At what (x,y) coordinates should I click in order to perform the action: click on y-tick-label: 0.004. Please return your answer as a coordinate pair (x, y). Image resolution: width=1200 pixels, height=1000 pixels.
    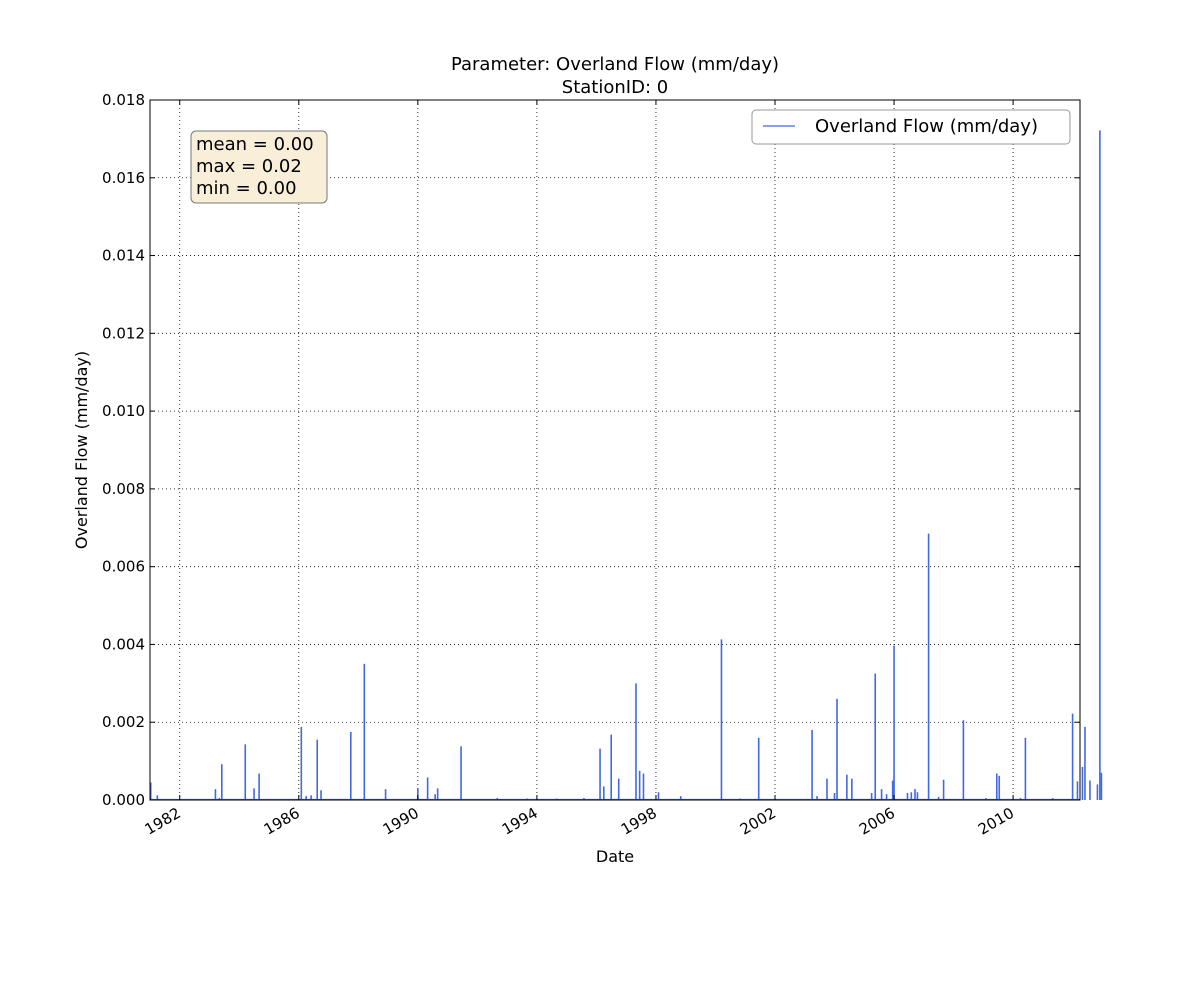
    Looking at the image, I should click on (123, 644).